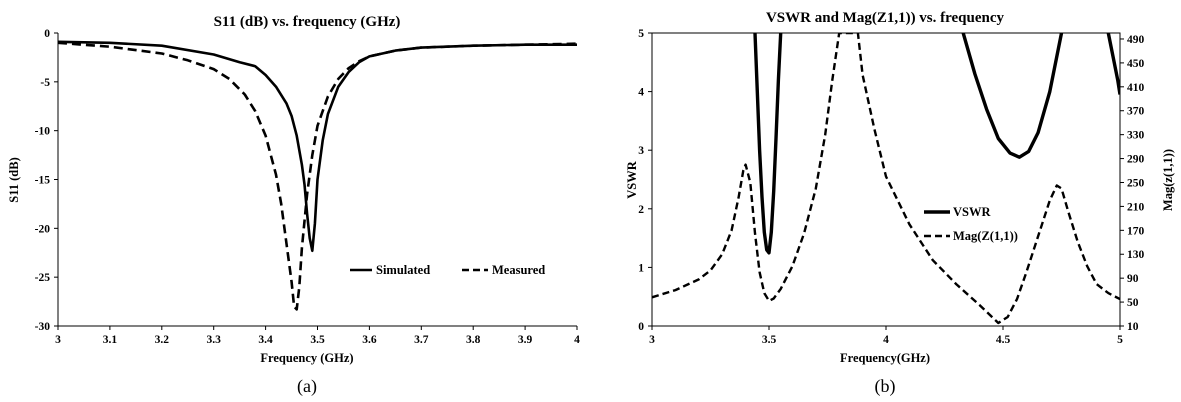 This screenshot has height=402, width=1181. I want to click on chart-a-xlabel: Frequency (GHz), so click(306, 358).